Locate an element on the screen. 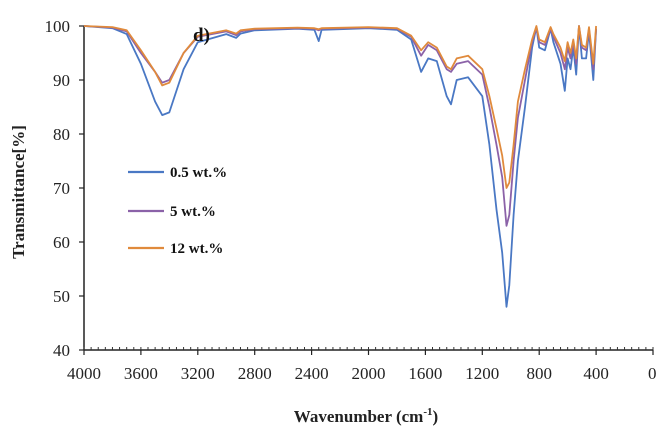  x-tick-label: 1200 is located at coordinates (482, 373).